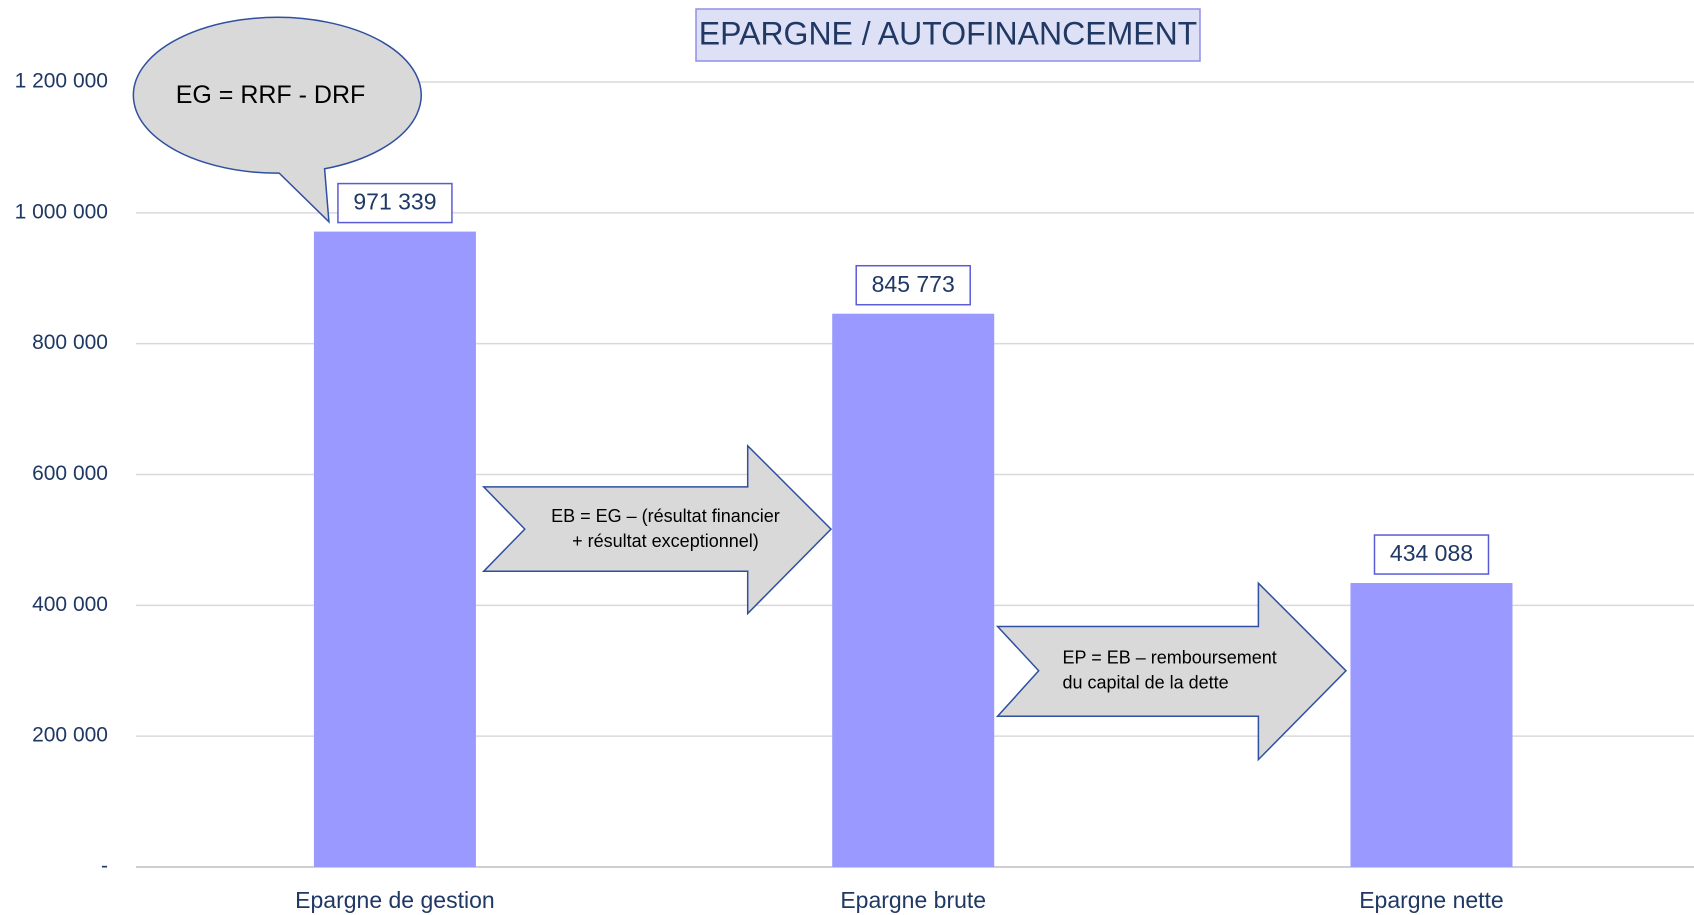 This screenshot has width=1694, height=915. What do you see at coordinates (665, 516) in the screenshot?
I see `annotation: EB = EG – (résultat financier` at bounding box center [665, 516].